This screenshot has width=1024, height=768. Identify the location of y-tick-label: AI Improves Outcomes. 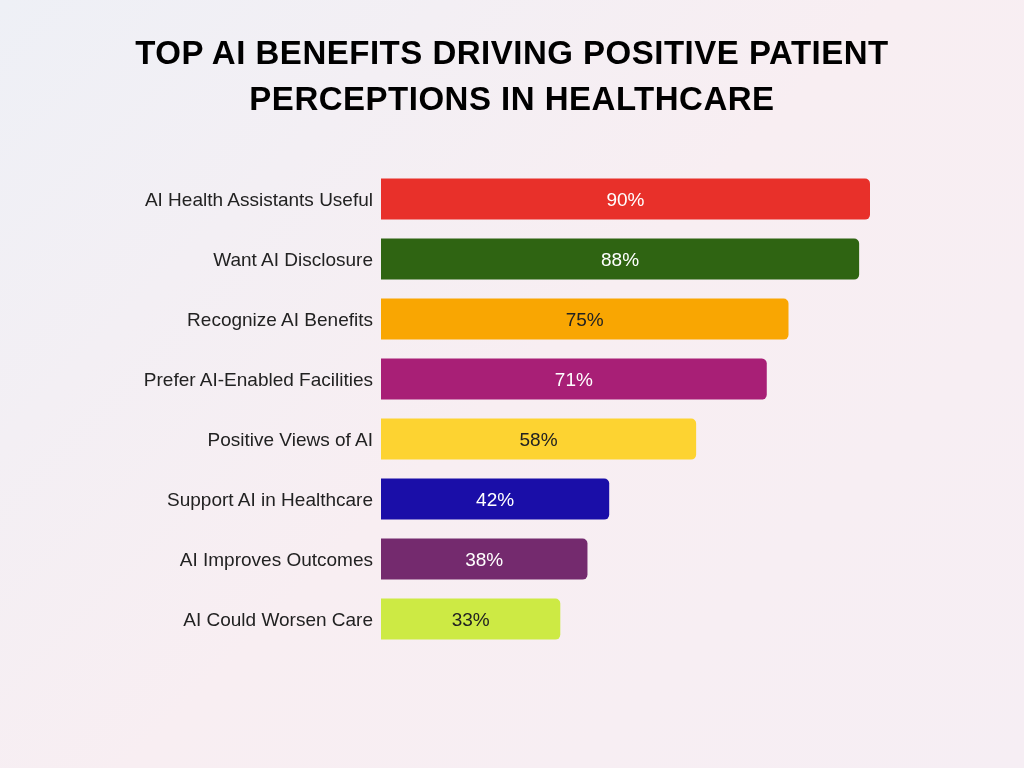
(276, 559).